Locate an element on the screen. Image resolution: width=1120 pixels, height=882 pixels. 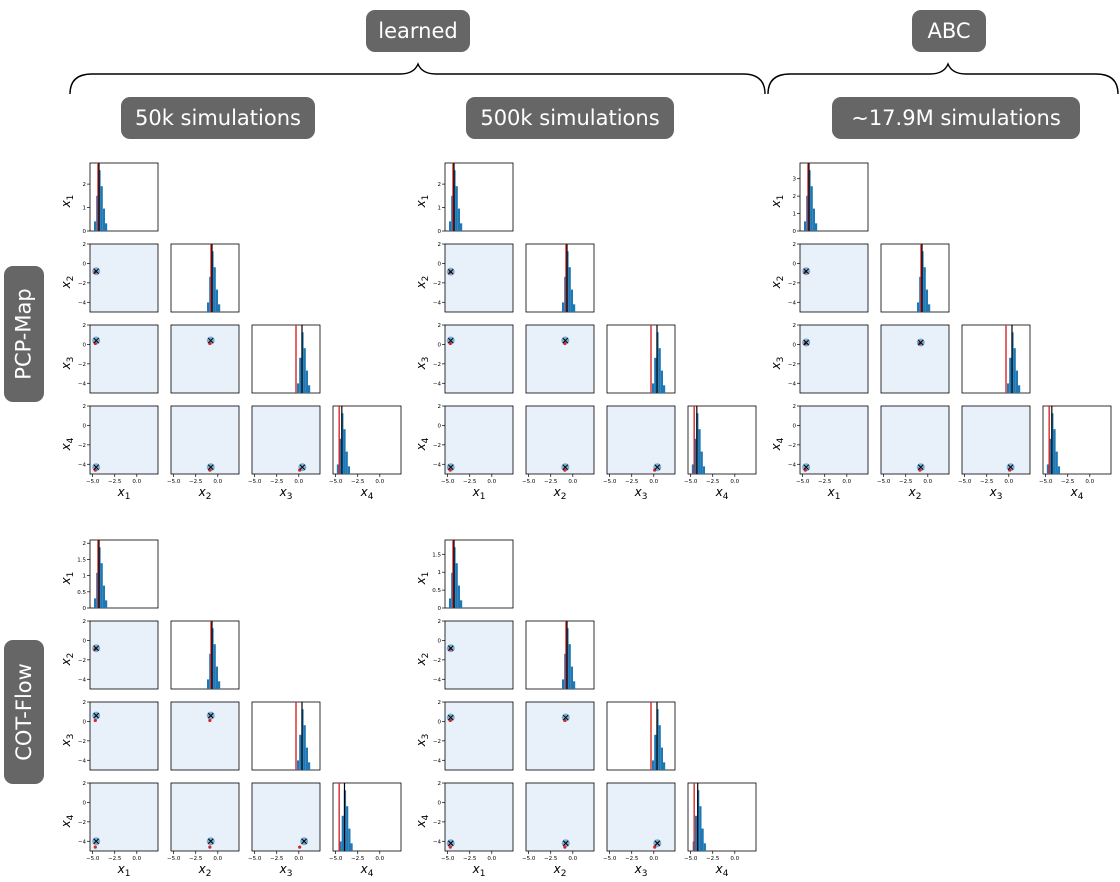
p0-ylabel-2: x3 is located at coordinates (67, 364).